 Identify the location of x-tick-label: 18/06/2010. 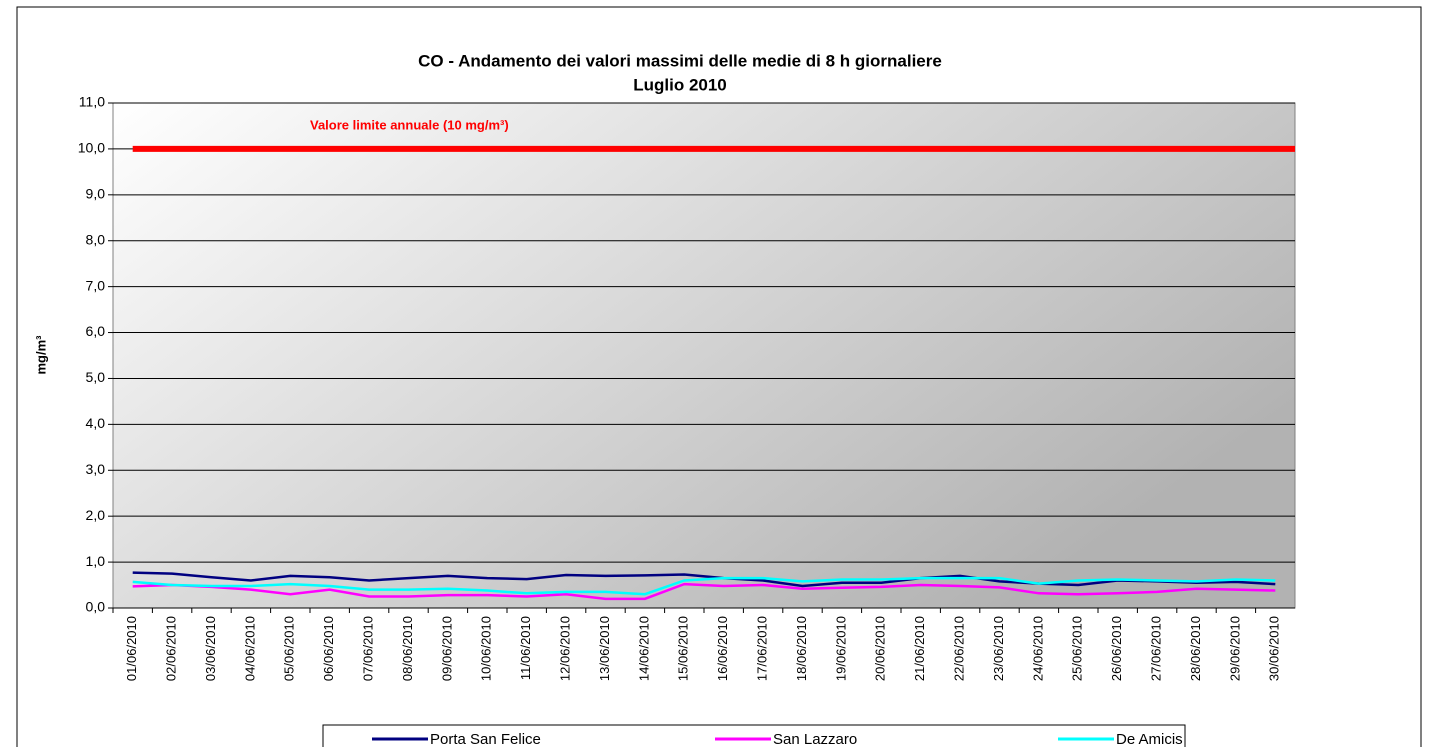
(801, 648).